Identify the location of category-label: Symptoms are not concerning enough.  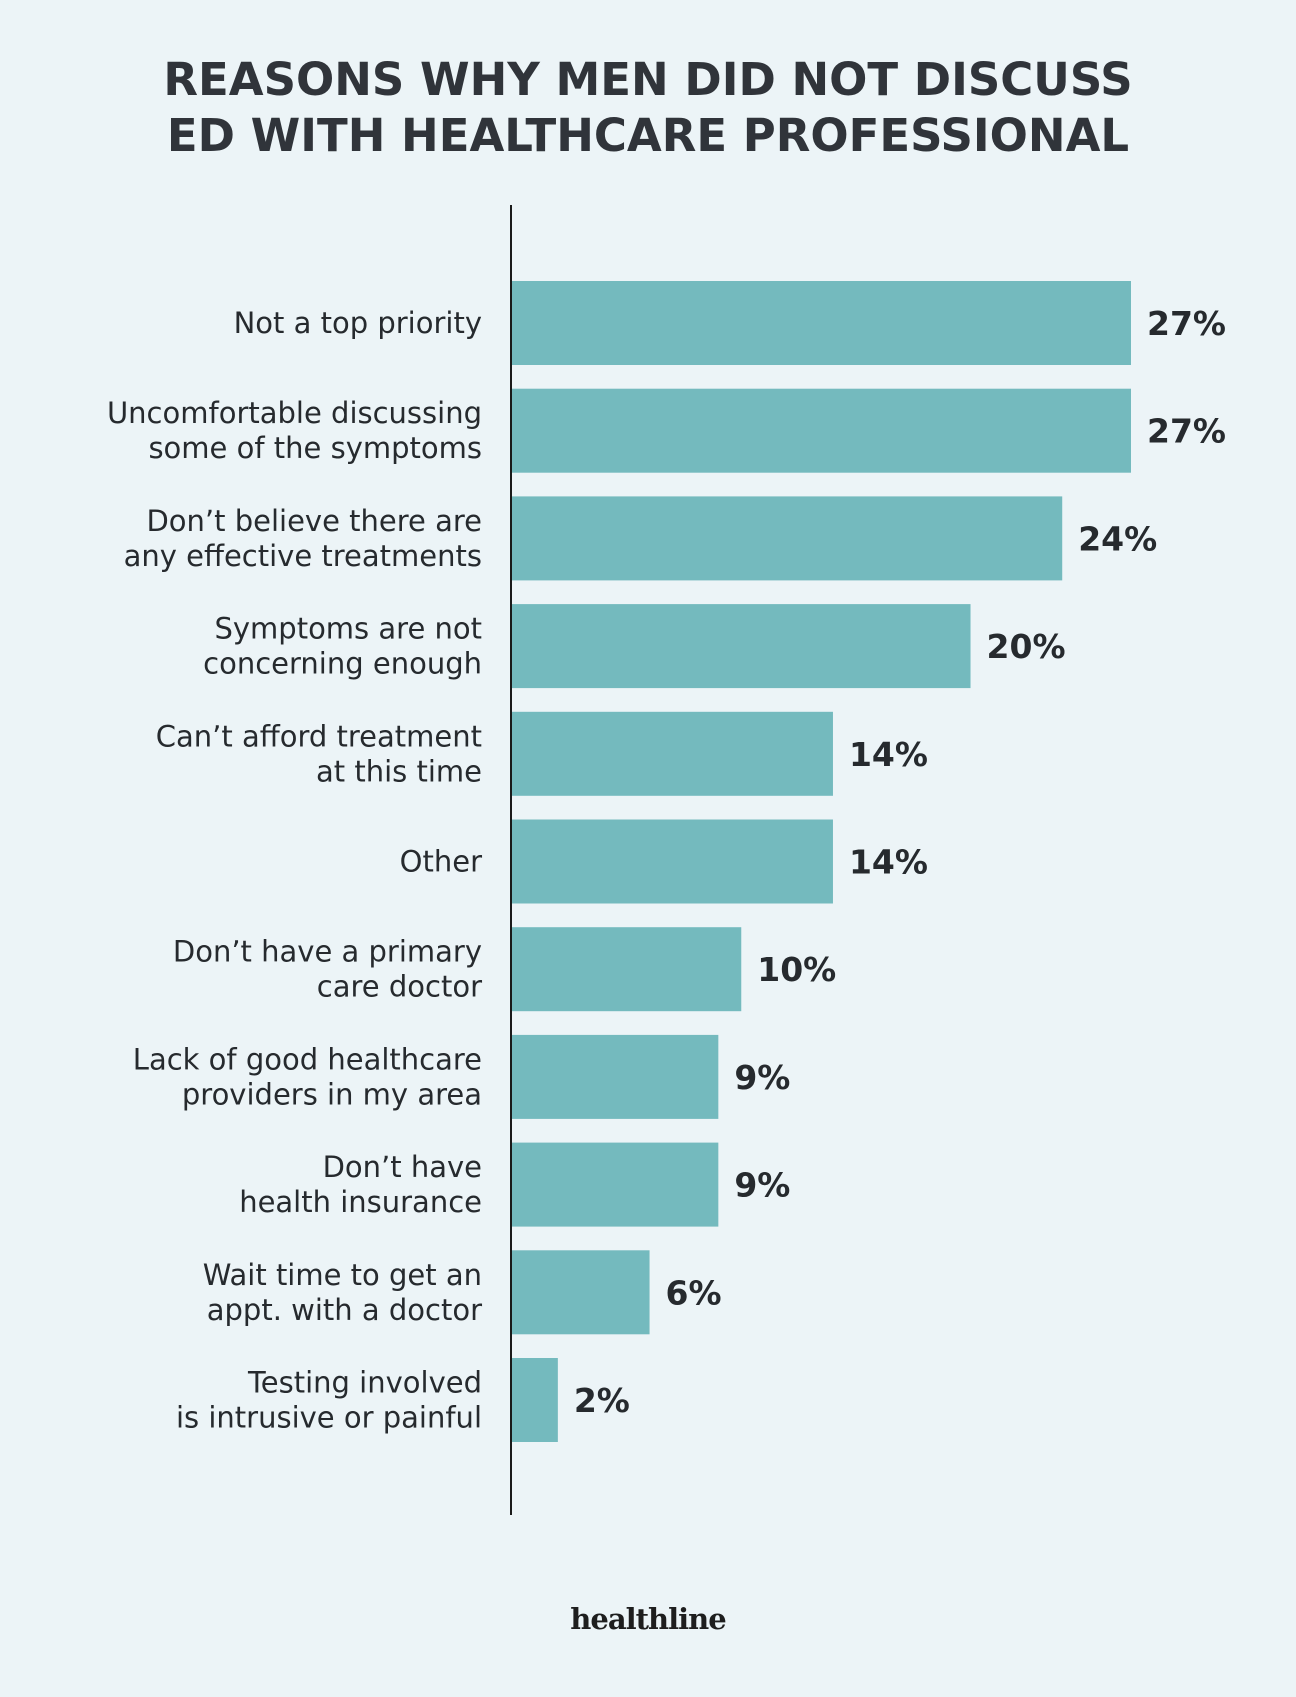
(342, 646).